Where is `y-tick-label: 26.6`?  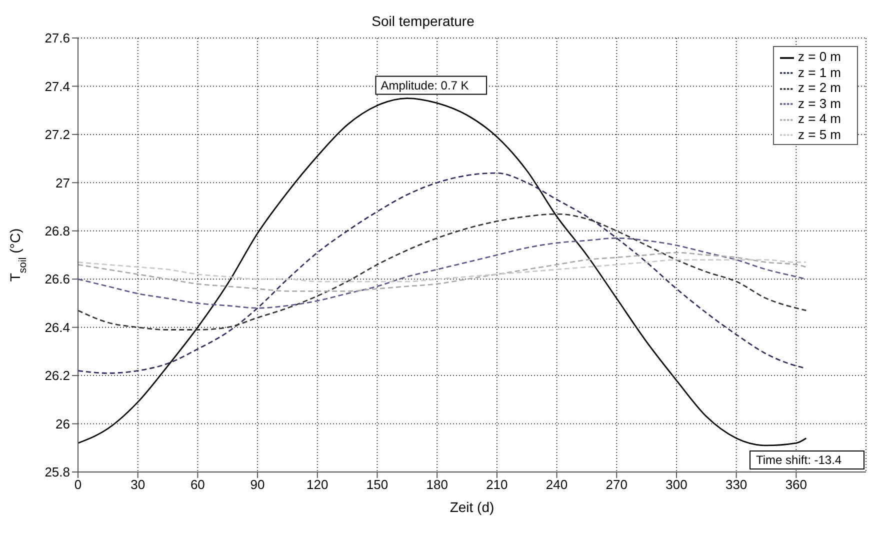
y-tick-label: 26.6 is located at coordinates (57, 279).